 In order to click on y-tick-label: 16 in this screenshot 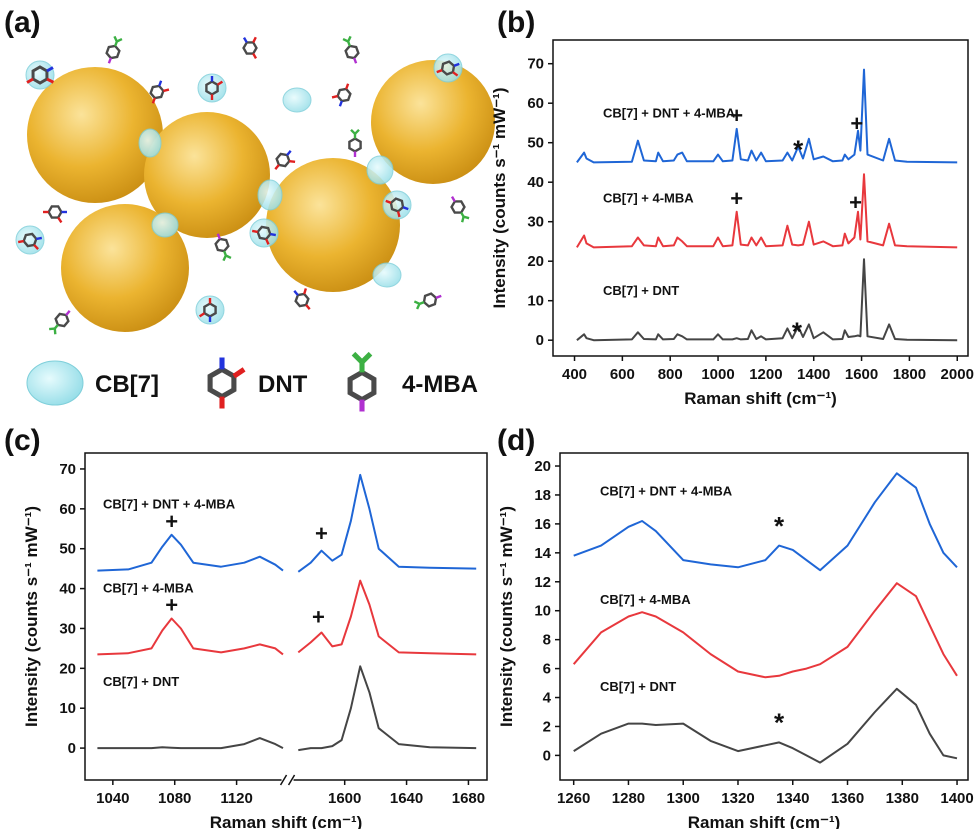, I will do `click(542, 524)`.